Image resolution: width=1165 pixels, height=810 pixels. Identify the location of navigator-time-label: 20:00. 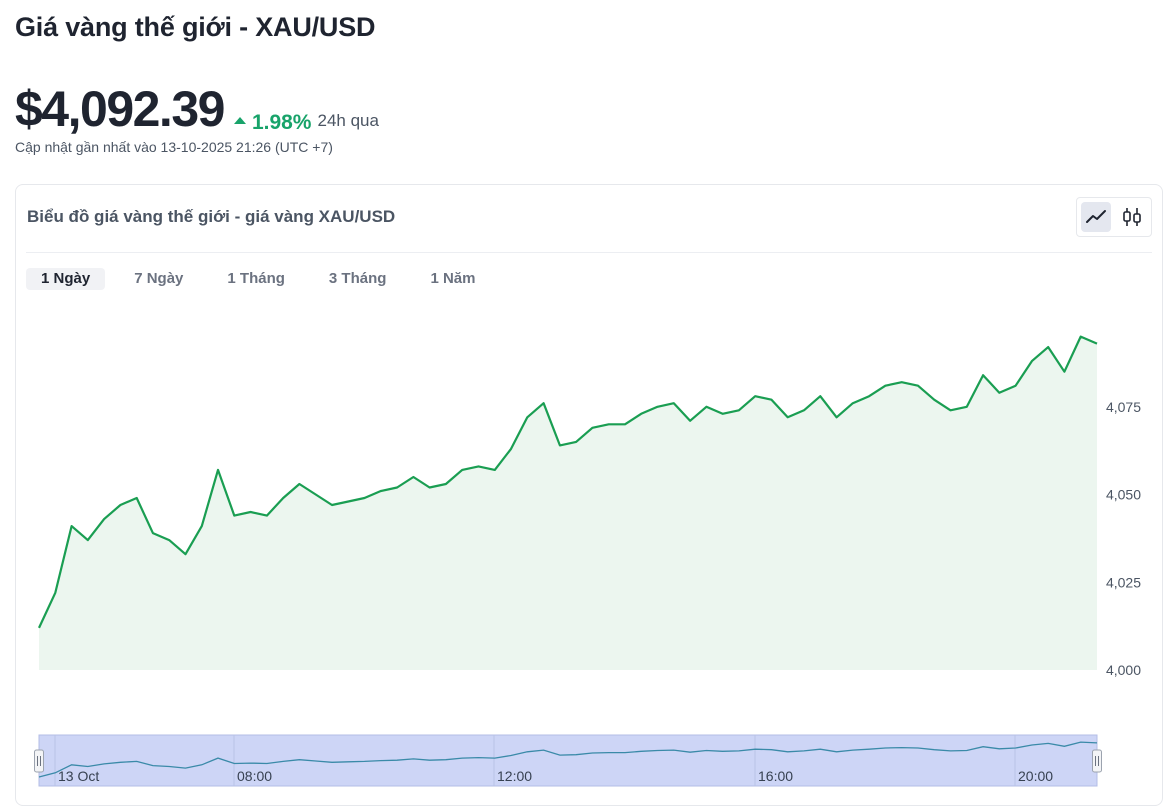
(1035, 776).